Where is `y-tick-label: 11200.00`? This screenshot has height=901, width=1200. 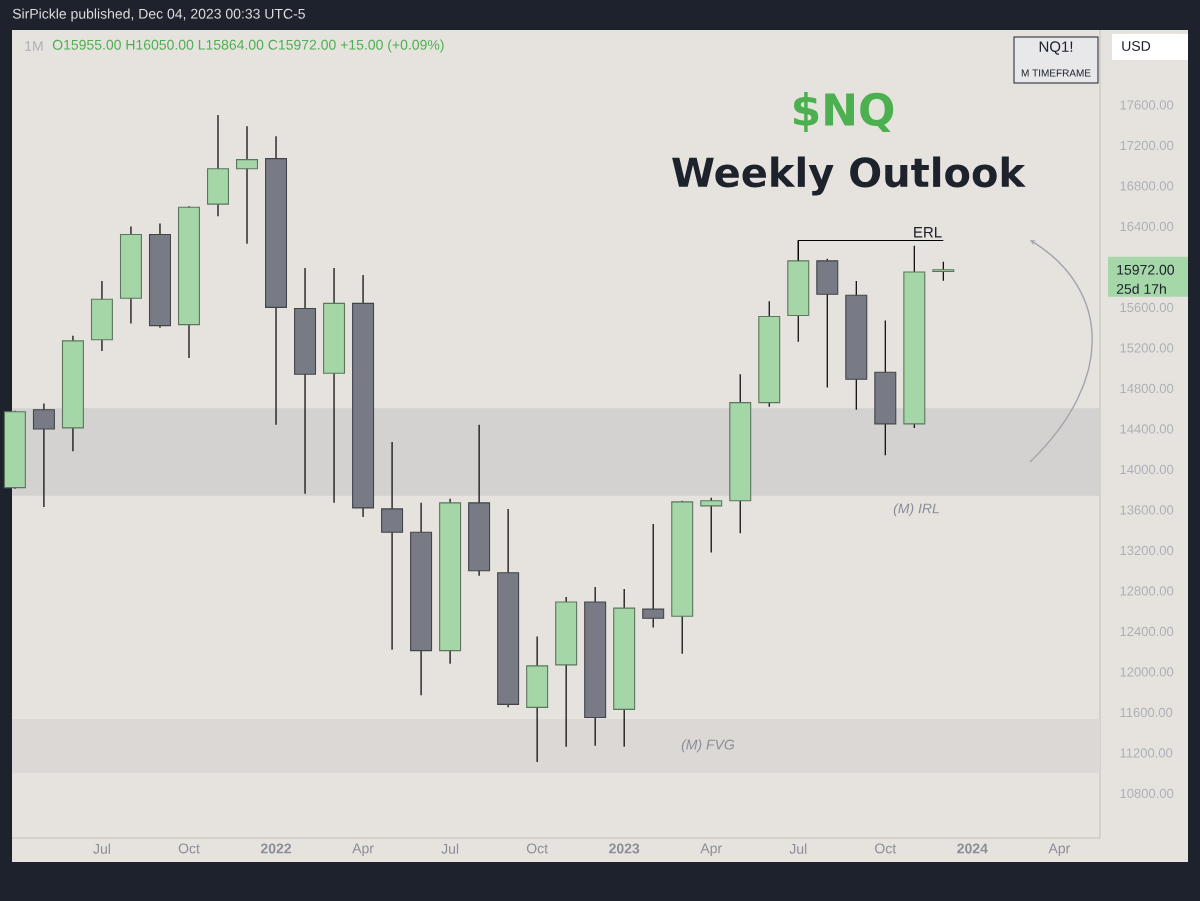 y-tick-label: 11200.00 is located at coordinates (1146, 753).